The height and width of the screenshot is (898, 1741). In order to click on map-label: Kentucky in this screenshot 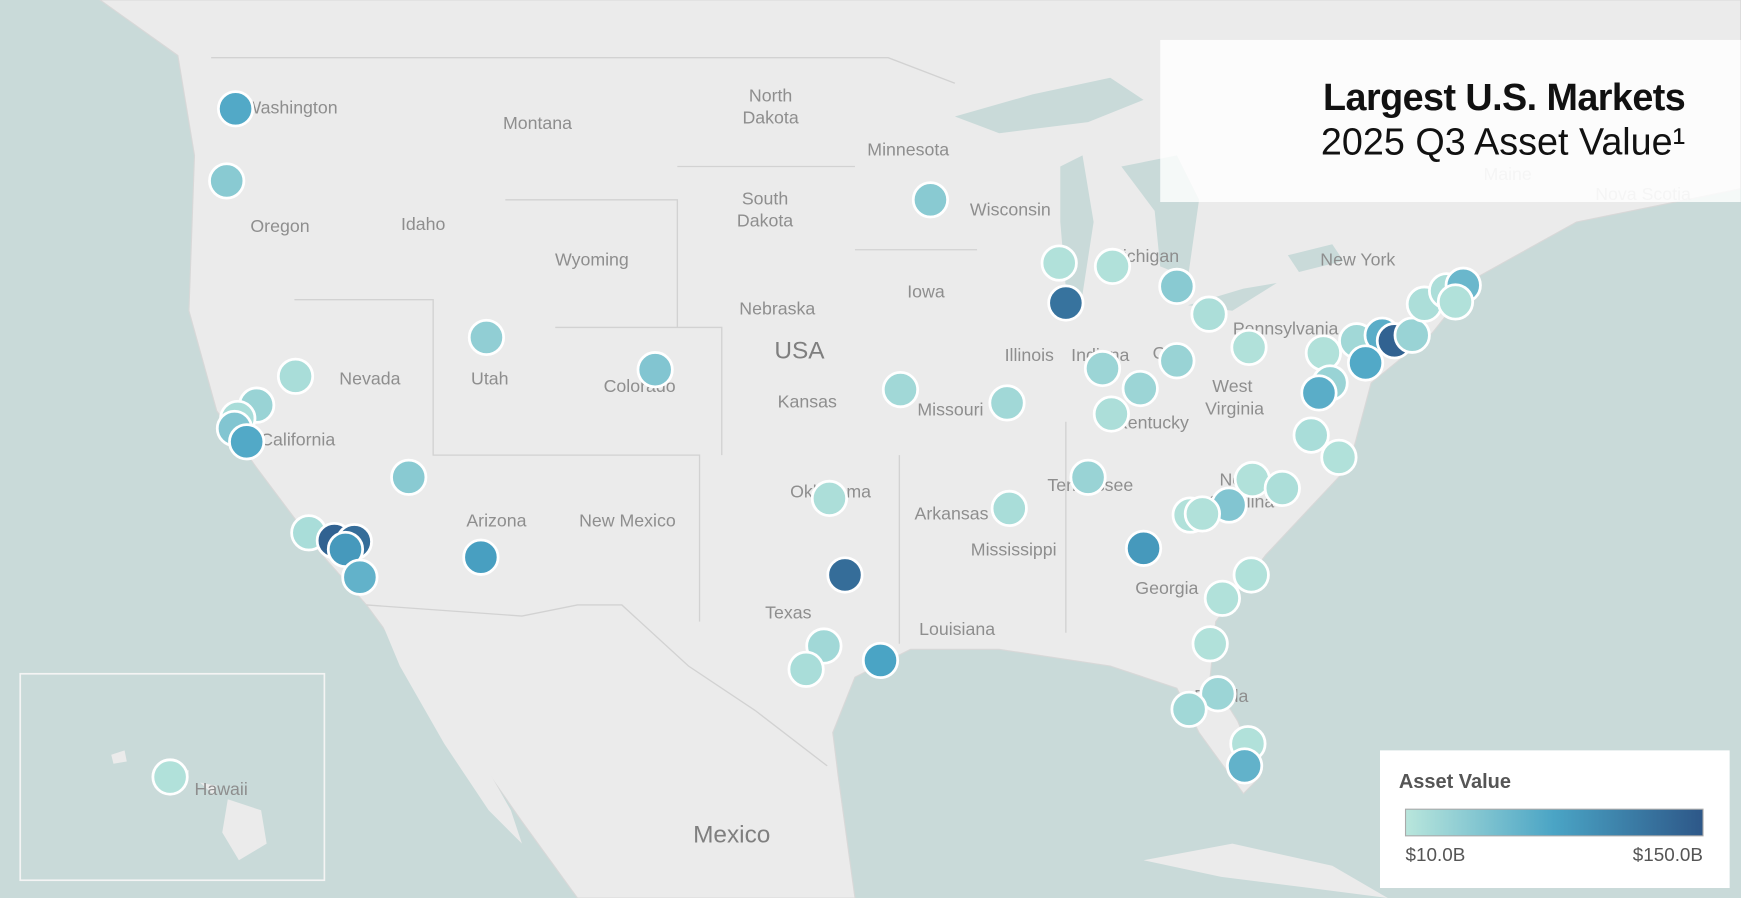, I will do `click(1152, 423)`.